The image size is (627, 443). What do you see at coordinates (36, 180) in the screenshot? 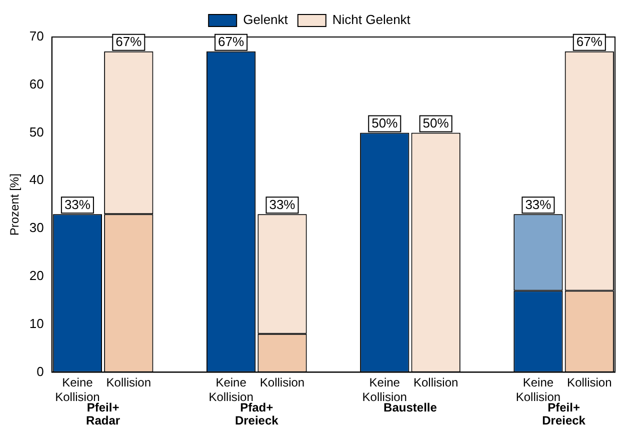
I see `y-tick-label: 40` at bounding box center [36, 180].